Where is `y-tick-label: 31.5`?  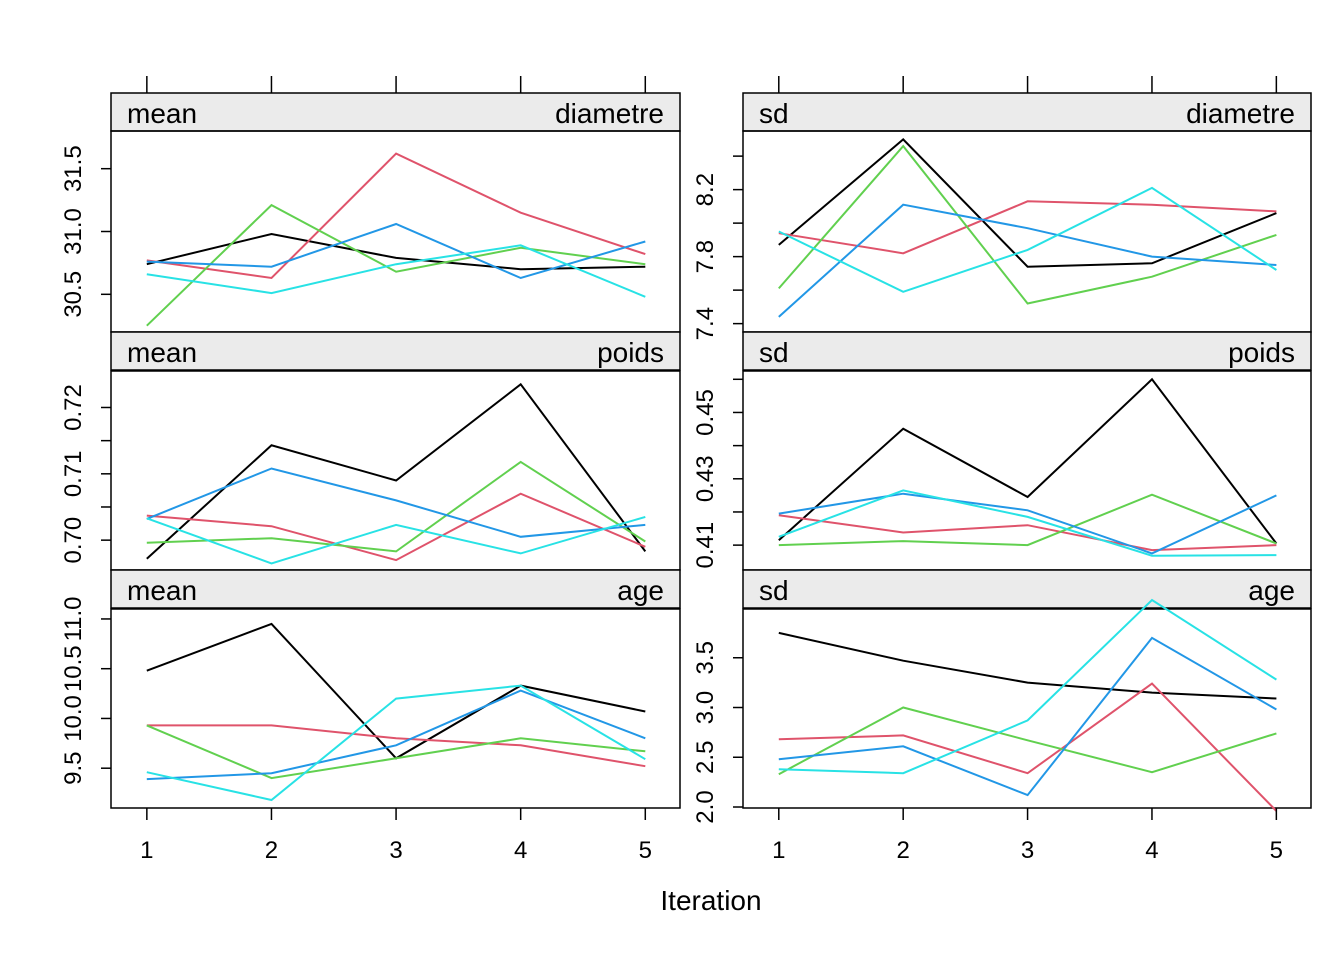
y-tick-label: 31.5 is located at coordinates (73, 168).